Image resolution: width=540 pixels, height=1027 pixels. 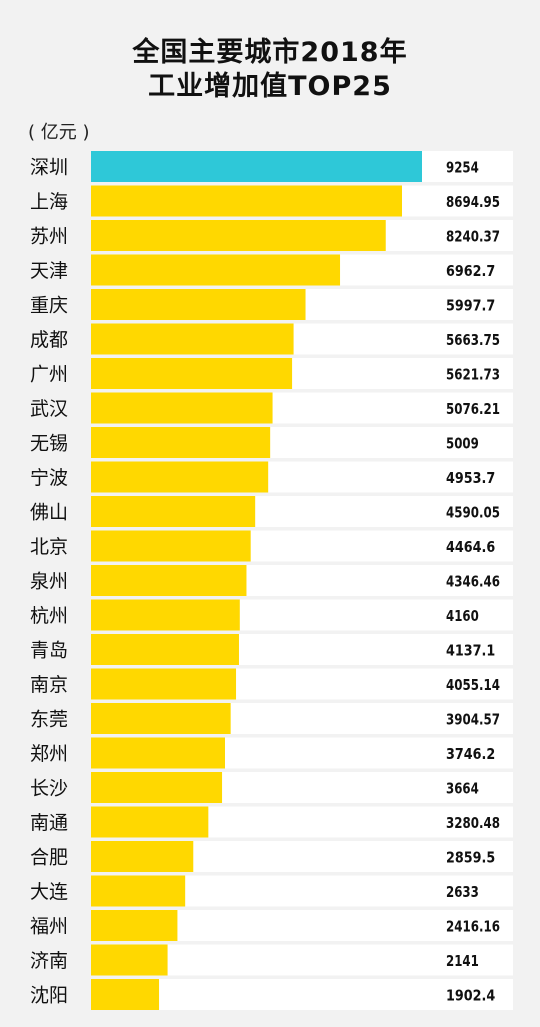 What do you see at coordinates (462, 616) in the screenshot?
I see `value-label: 4160` at bounding box center [462, 616].